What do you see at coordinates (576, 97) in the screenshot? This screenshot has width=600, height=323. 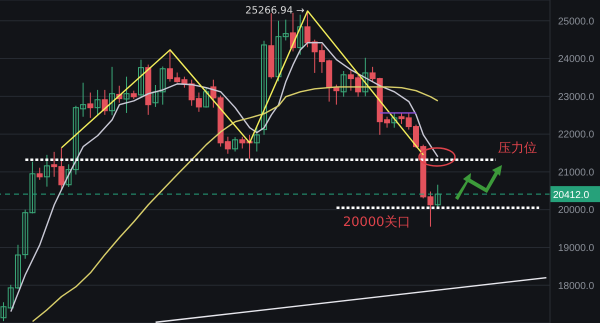 I see `y-tick-label: 23000.0` at bounding box center [576, 97].